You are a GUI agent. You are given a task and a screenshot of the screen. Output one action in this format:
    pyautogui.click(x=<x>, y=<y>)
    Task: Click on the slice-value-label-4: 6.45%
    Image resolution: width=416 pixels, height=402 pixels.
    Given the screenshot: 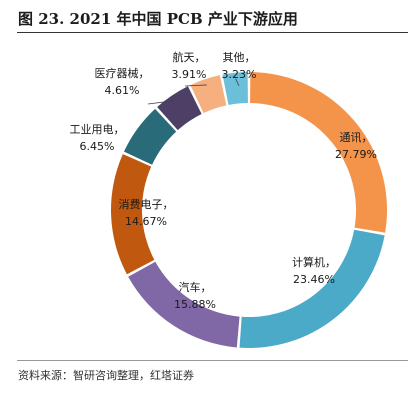 What is the action you would take?
    pyautogui.click(x=97, y=146)
    